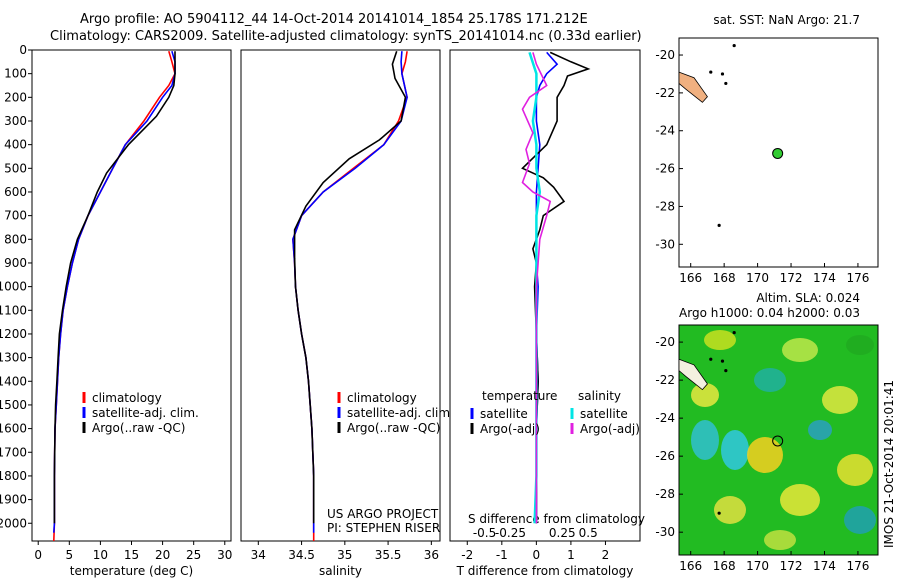 The image size is (900, 580). What do you see at coordinates (15, 74) in the screenshot?
I see `y-tick-label: 100` at bounding box center [15, 74].